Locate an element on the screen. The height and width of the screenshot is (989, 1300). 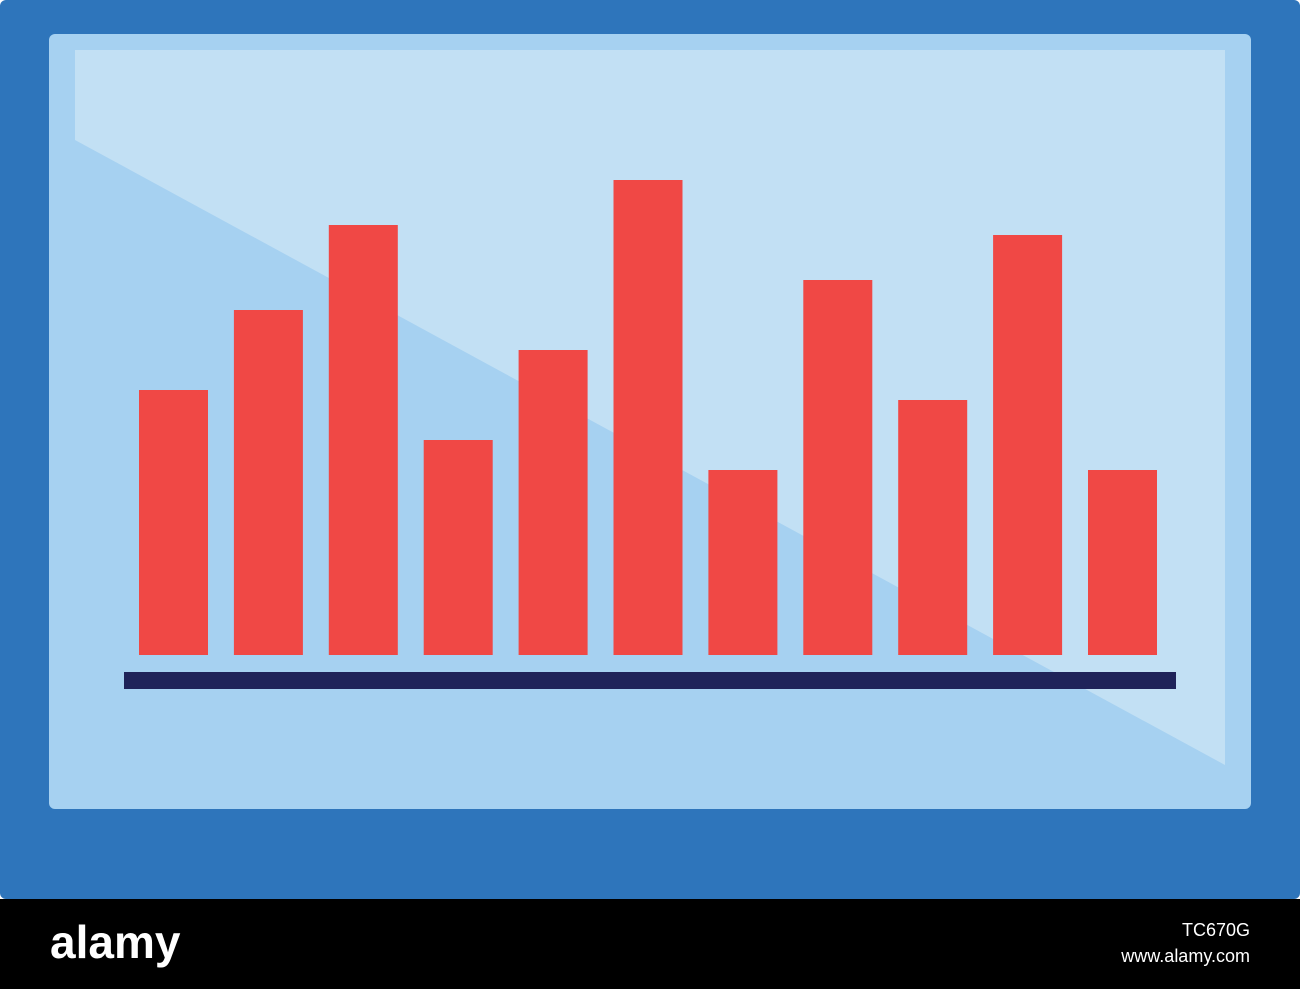
baseline is located at coordinates (650, 680).